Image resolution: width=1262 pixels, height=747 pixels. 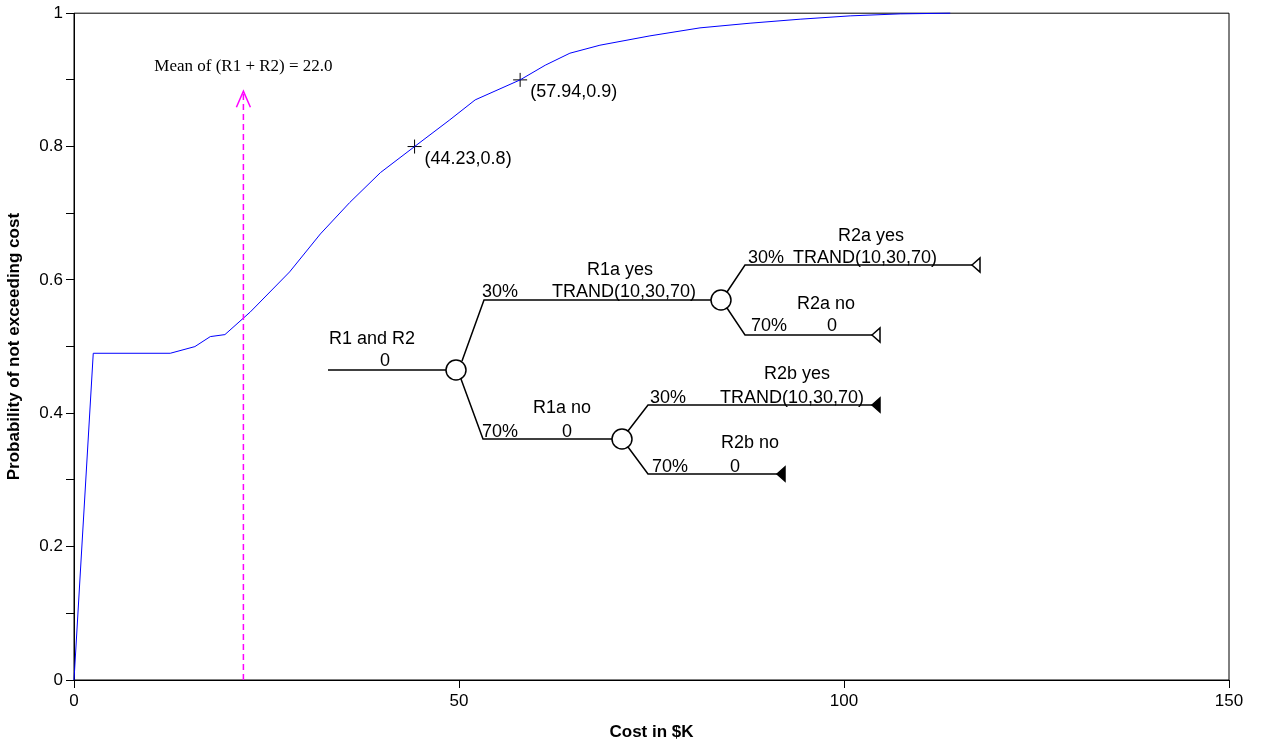 What do you see at coordinates (51, 279) in the screenshot?
I see `y-tick-label: 0.6` at bounding box center [51, 279].